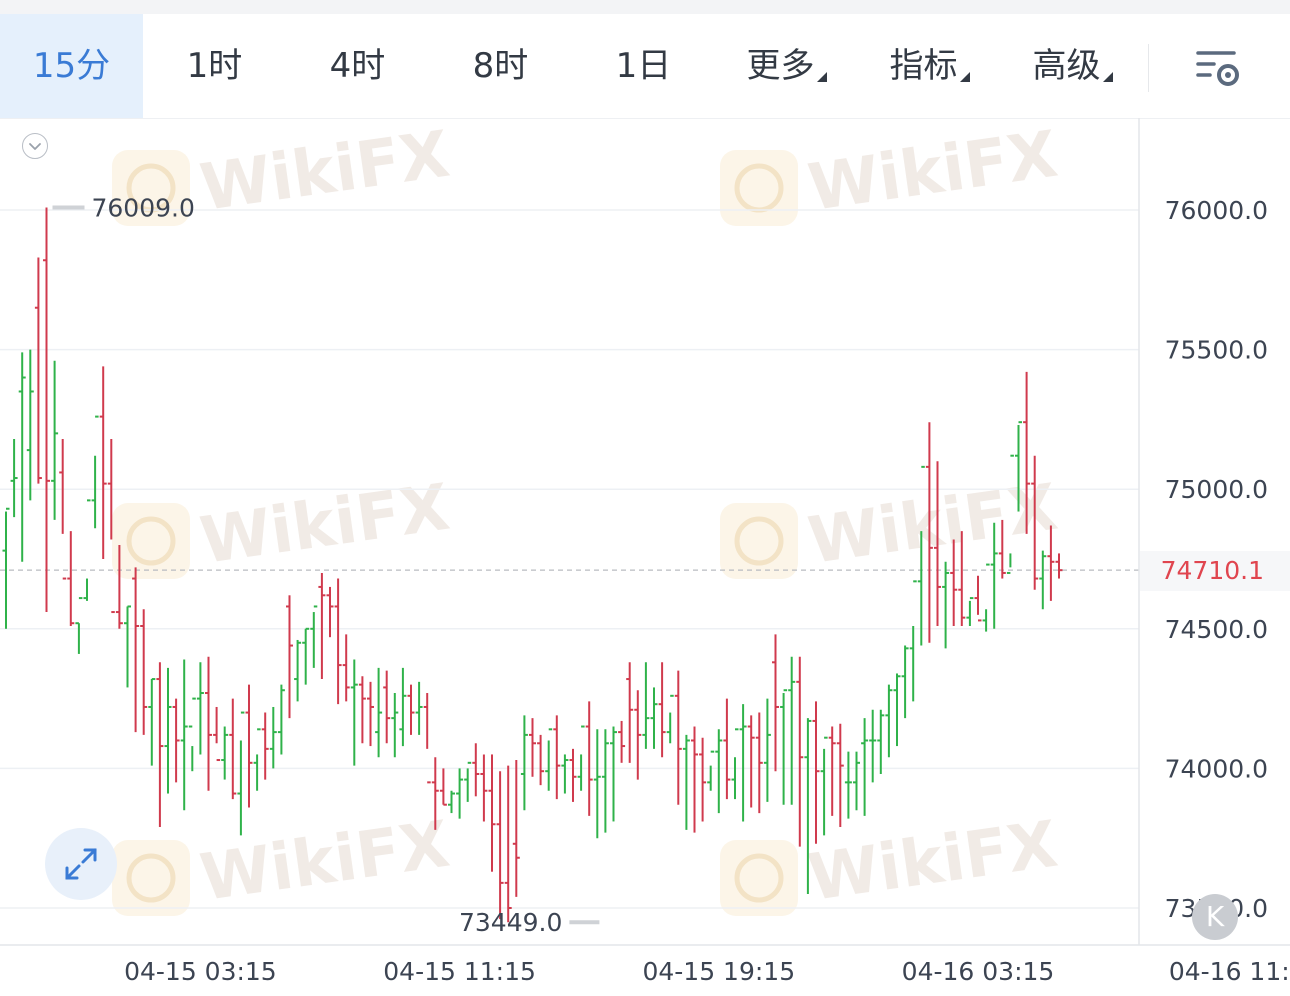 This screenshot has width=1290, height=996. I want to click on tab-label: 4时, so click(357, 66).